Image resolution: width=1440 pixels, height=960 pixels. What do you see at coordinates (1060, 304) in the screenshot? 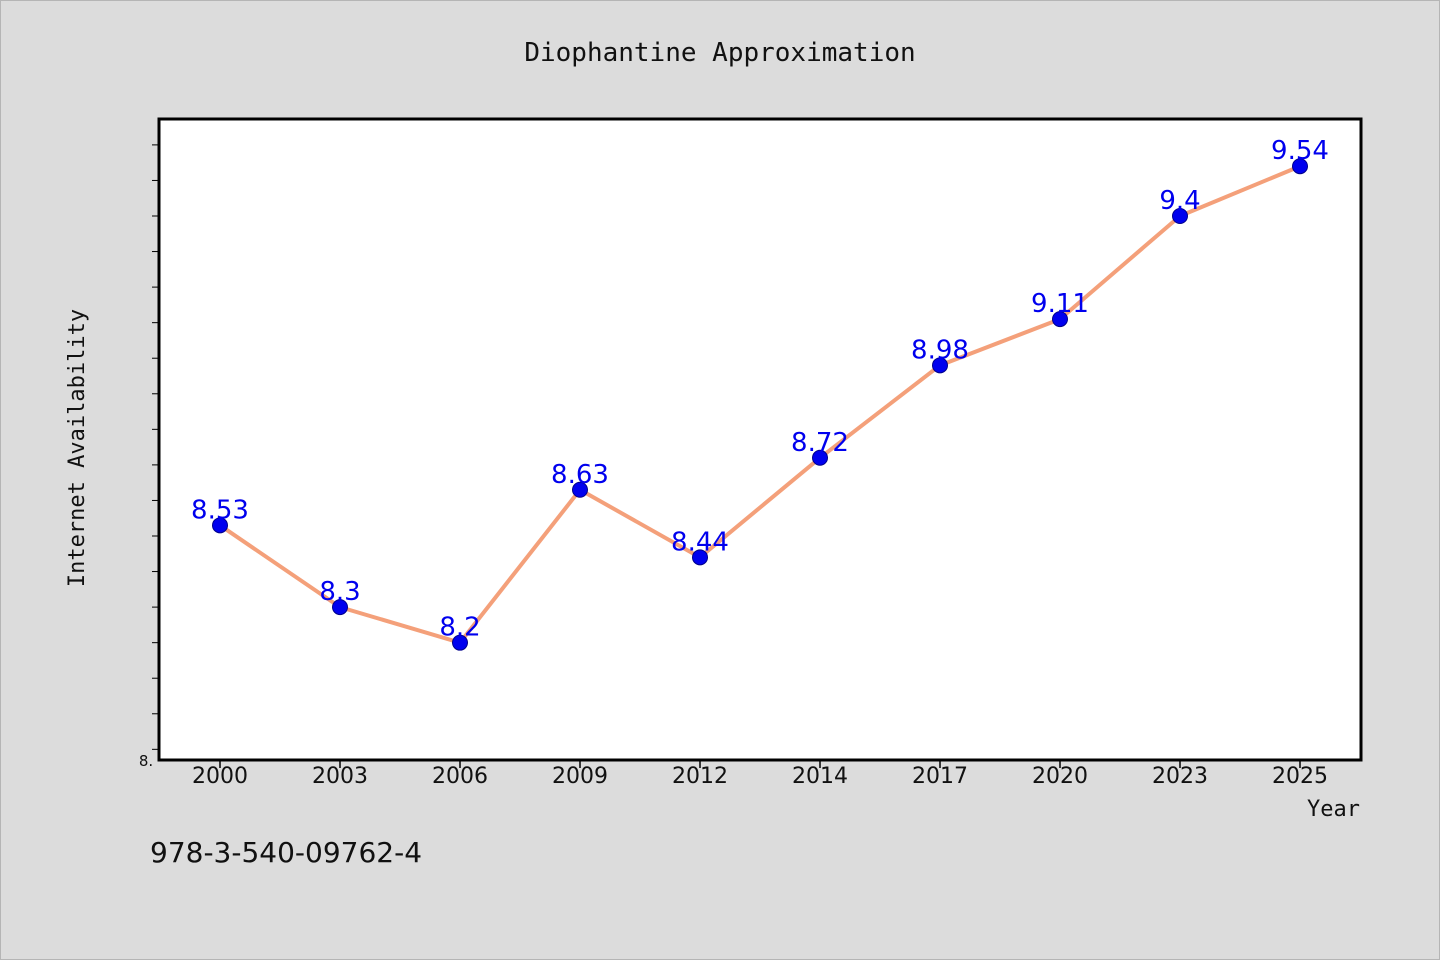
I see `data-label: 9.11` at bounding box center [1060, 304].